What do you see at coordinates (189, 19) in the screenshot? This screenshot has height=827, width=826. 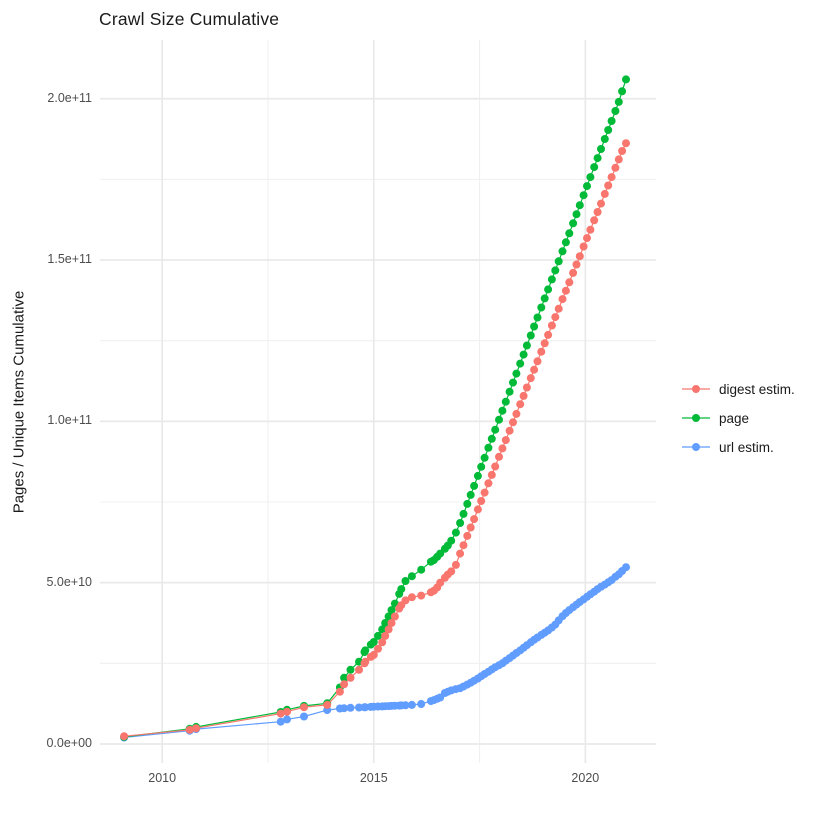 I see `chart-title: Crawl Size Cumulative` at bounding box center [189, 19].